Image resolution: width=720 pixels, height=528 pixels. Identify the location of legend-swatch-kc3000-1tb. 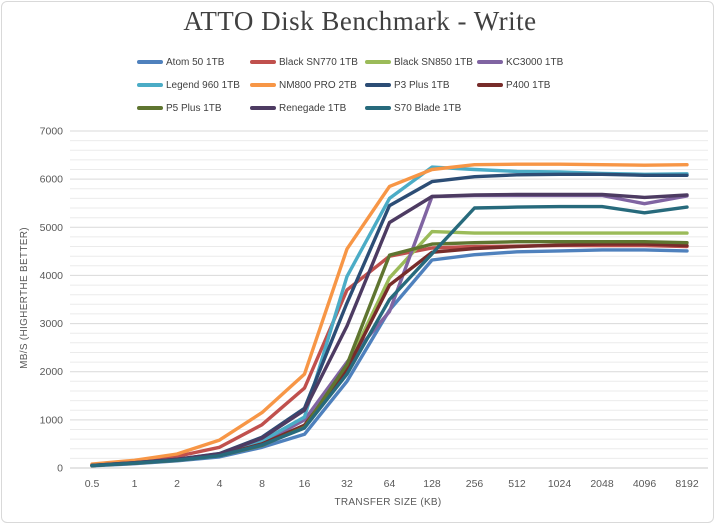
(490, 62).